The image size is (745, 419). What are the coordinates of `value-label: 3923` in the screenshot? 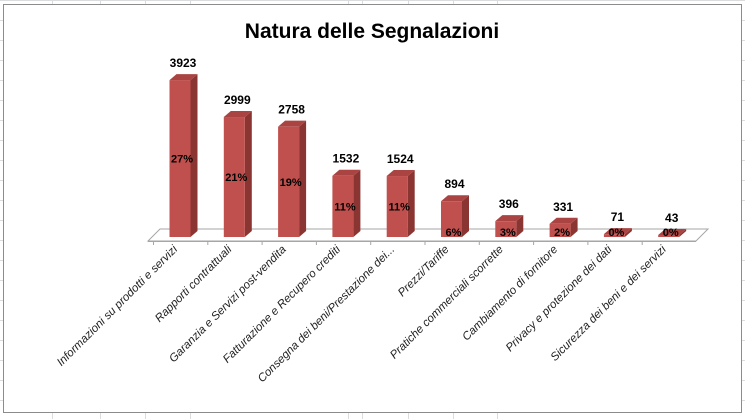 It's located at (183, 63).